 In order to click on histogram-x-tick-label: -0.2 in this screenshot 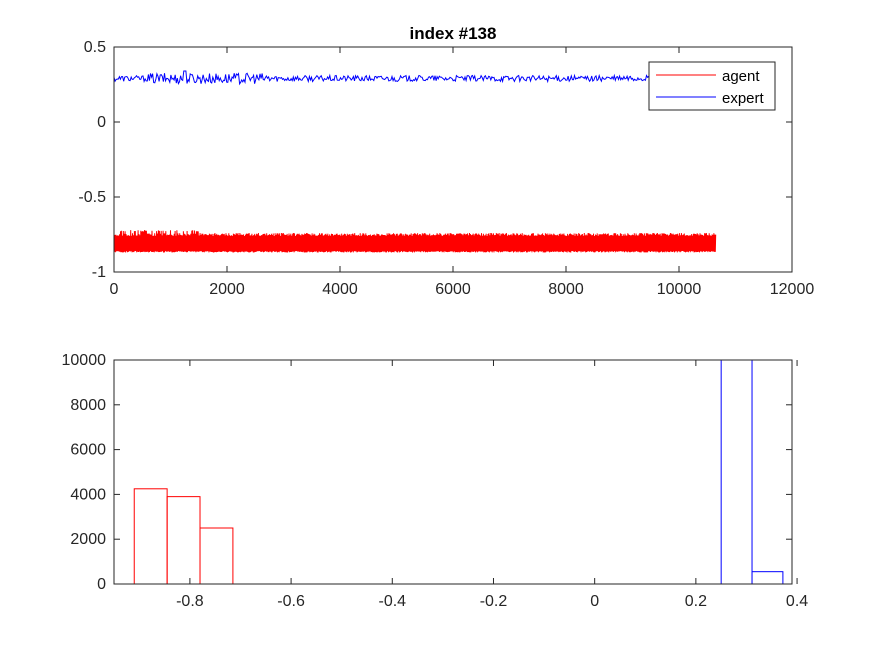, I will do `click(494, 601)`.